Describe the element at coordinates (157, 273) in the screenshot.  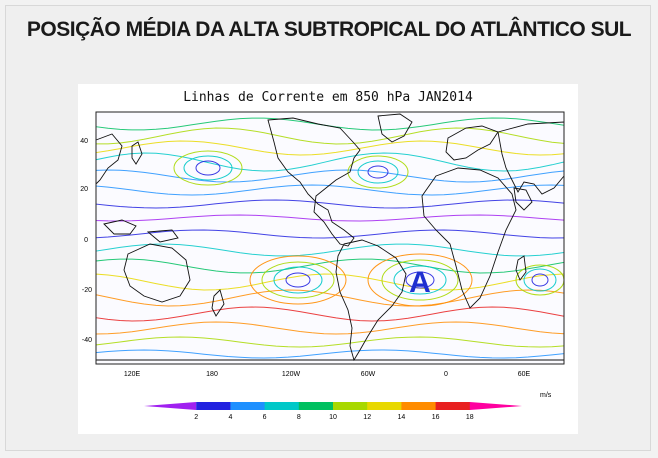
I see `coast-australia` at that location.